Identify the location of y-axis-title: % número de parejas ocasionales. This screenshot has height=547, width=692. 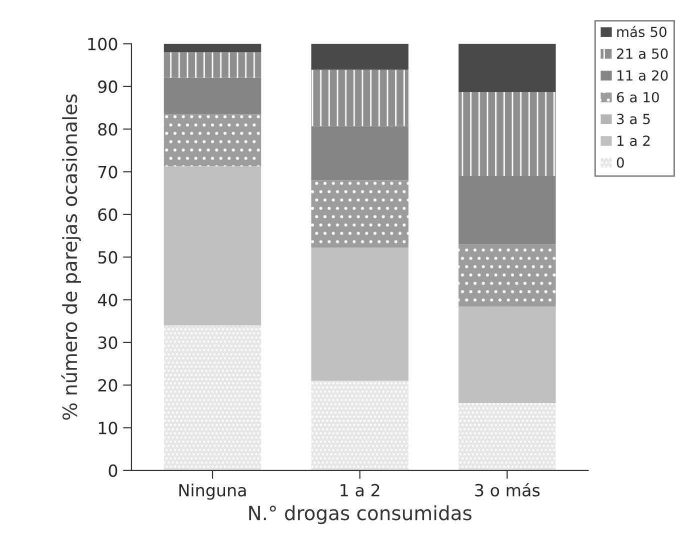
(71, 257).